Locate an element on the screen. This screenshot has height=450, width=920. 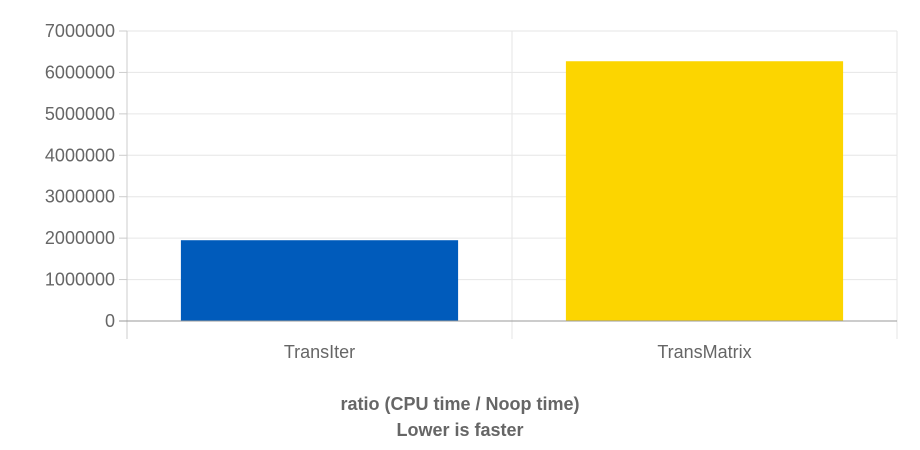
y-tick-label: 7000000 is located at coordinates (80, 31).